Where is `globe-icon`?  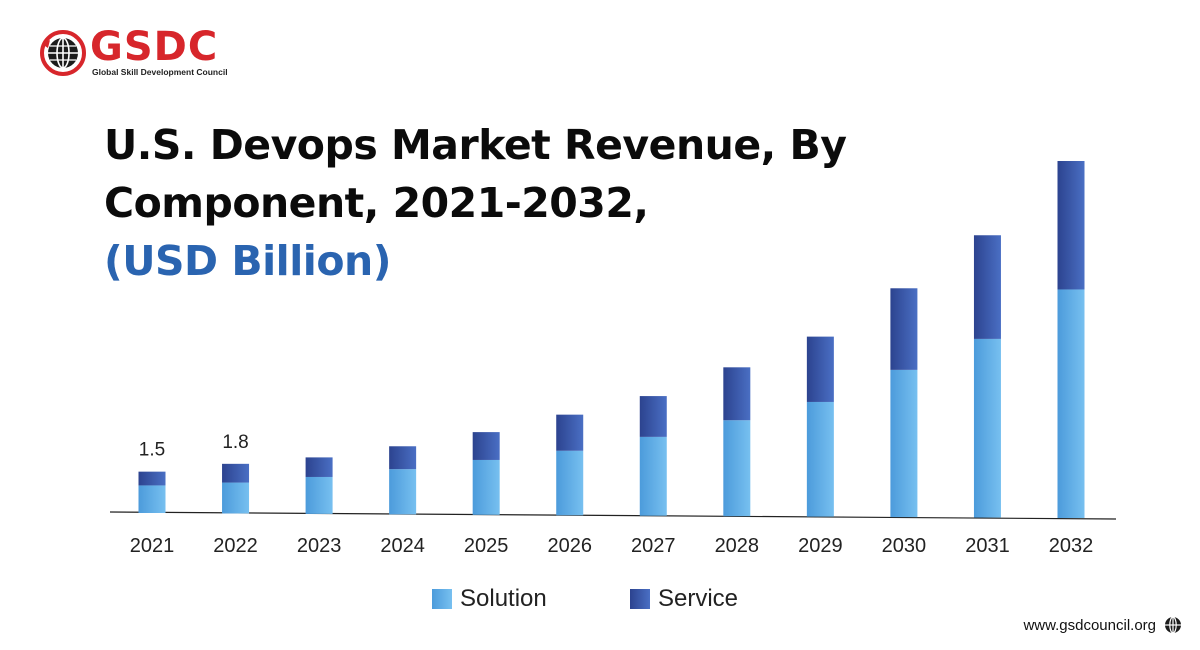 globe-icon is located at coordinates (1173, 625).